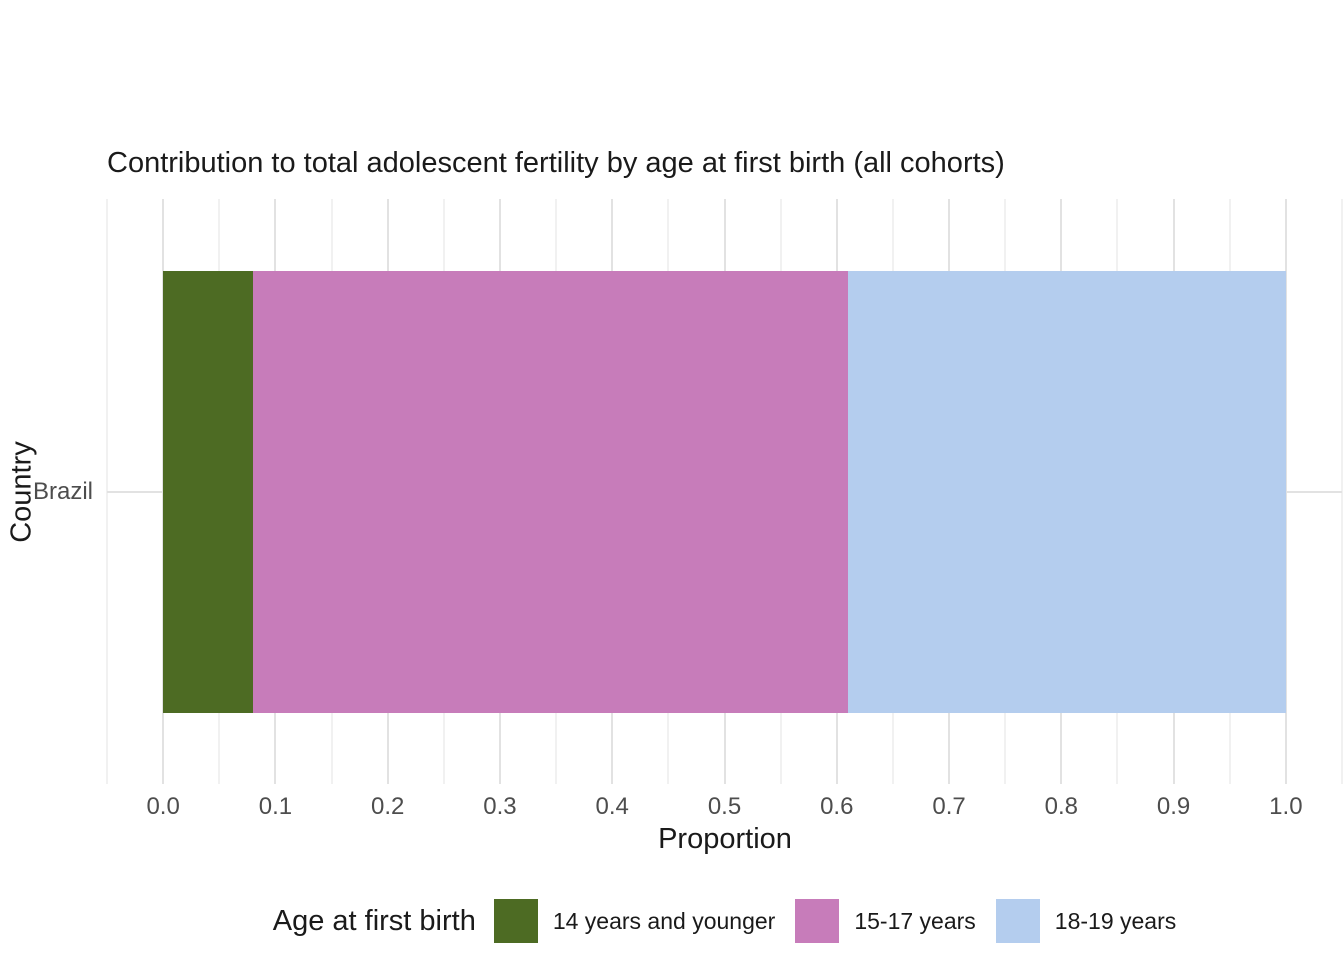 This screenshot has height=960, width=1344. What do you see at coordinates (1115, 920) in the screenshot?
I see `legend-label: 18-19 years` at bounding box center [1115, 920].